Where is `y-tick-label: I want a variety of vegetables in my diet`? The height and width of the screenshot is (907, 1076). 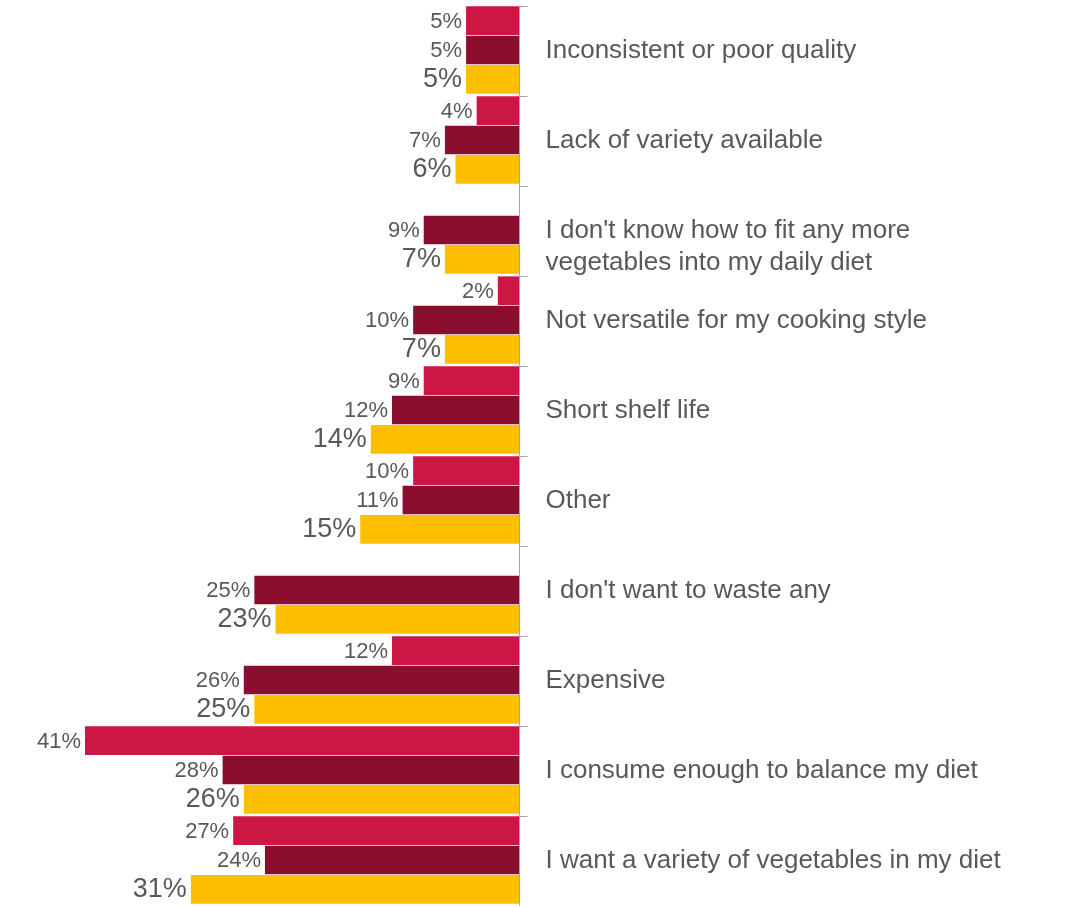
y-tick-label: I want a variety of vegetables in my diet is located at coordinates (773, 859).